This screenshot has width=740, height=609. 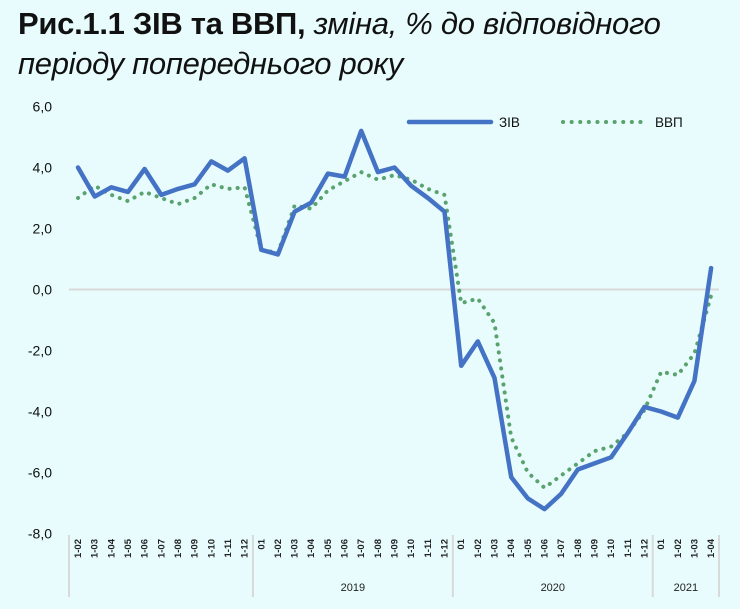 I want to click on legend: ЗІВ ВВП, so click(x=544, y=122).